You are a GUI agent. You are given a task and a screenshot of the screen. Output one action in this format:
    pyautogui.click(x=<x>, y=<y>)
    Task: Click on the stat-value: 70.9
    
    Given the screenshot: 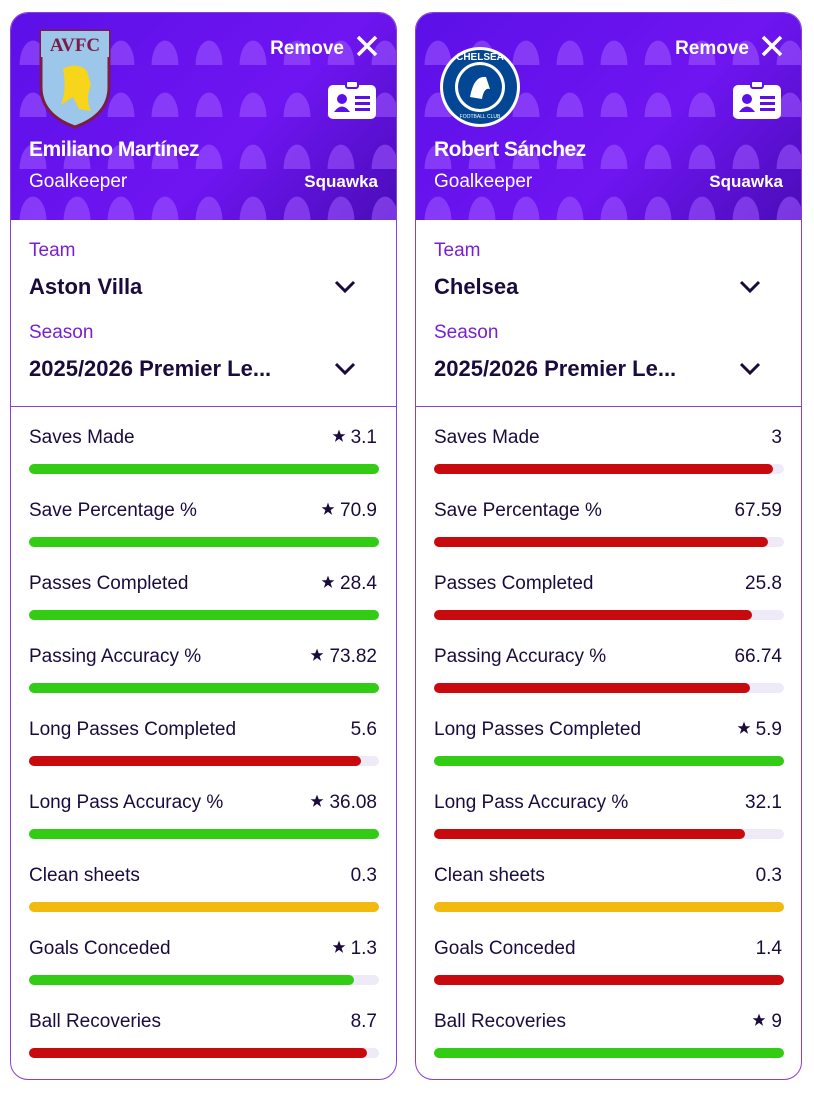 What is the action you would take?
    pyautogui.click(x=349, y=511)
    